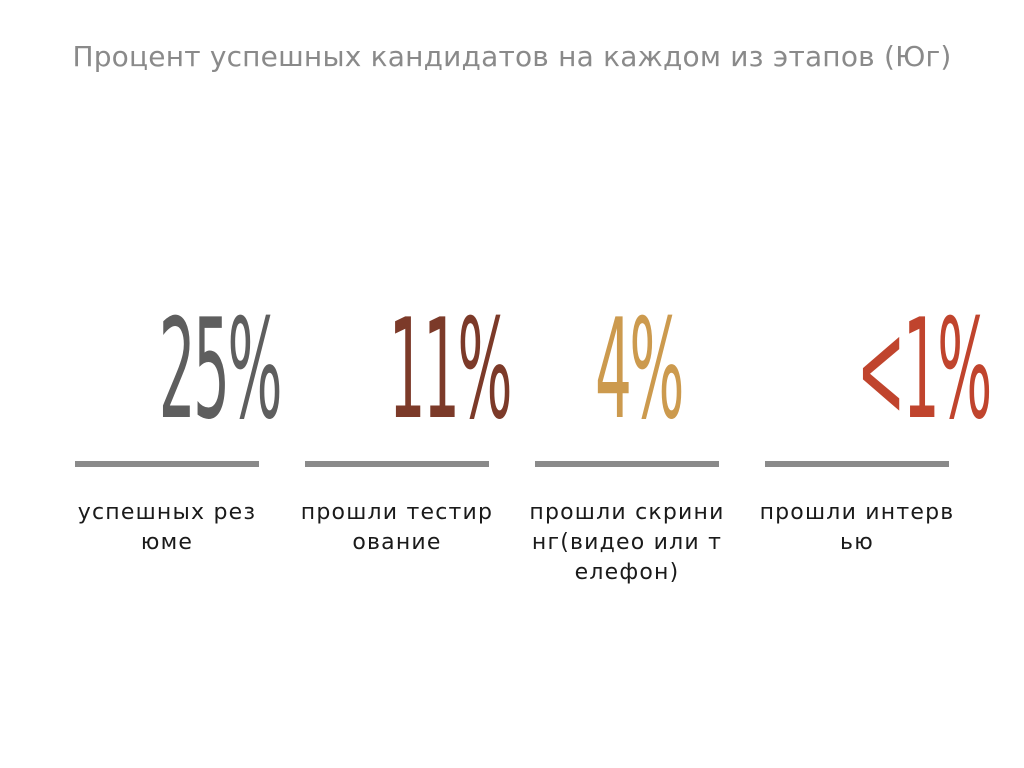 This screenshot has height=768, width=1024. What do you see at coordinates (876, 480) in the screenshot?
I see `stat-block-interview: <1% прошли интервью` at bounding box center [876, 480].